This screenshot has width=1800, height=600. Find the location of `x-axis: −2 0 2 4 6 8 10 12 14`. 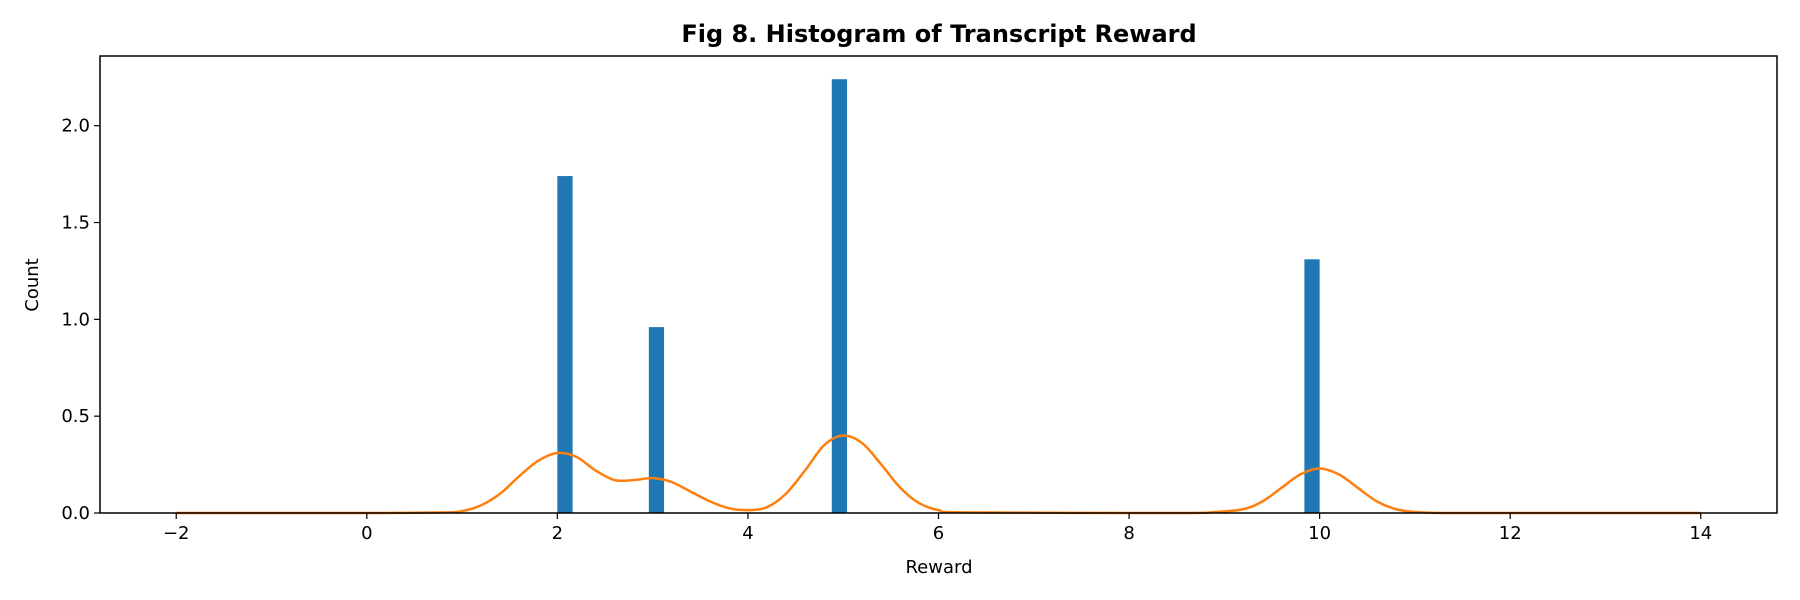

x-axis: −2 0 2 4 6 8 10 12 14 is located at coordinates (937, 528).